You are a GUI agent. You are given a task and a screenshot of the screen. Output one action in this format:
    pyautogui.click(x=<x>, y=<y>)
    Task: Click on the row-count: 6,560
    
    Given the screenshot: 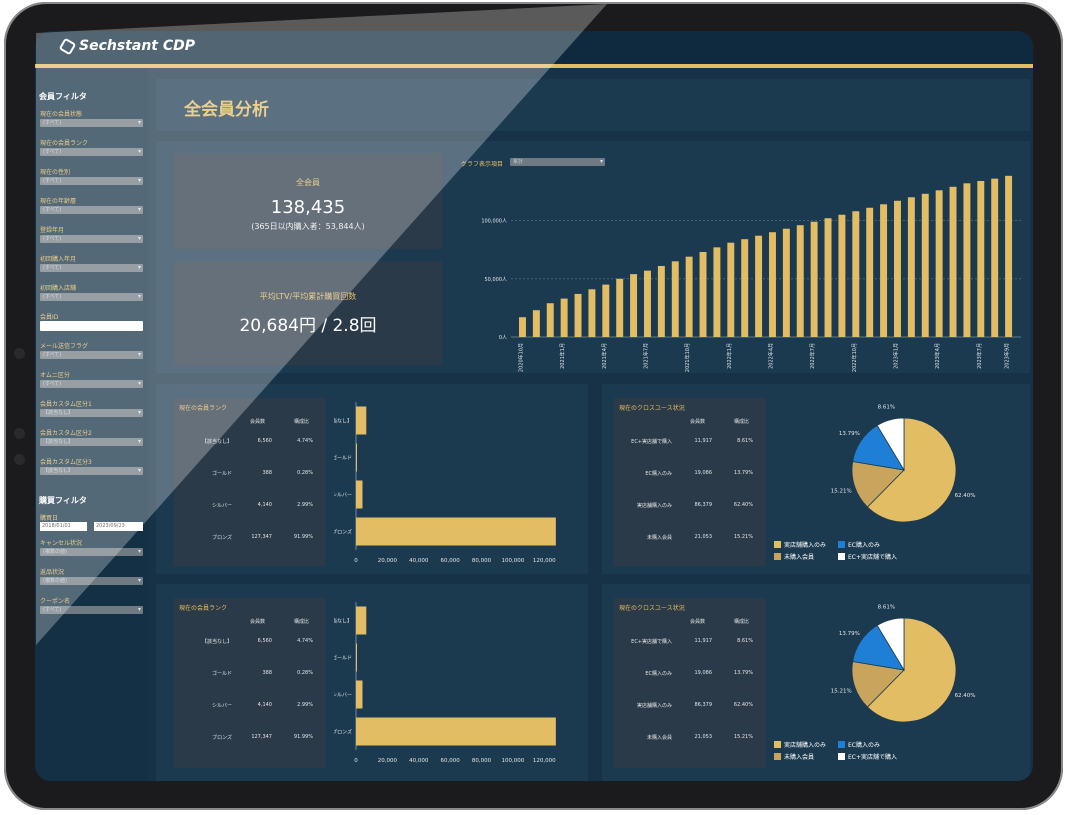 What is the action you would take?
    pyautogui.click(x=264, y=641)
    